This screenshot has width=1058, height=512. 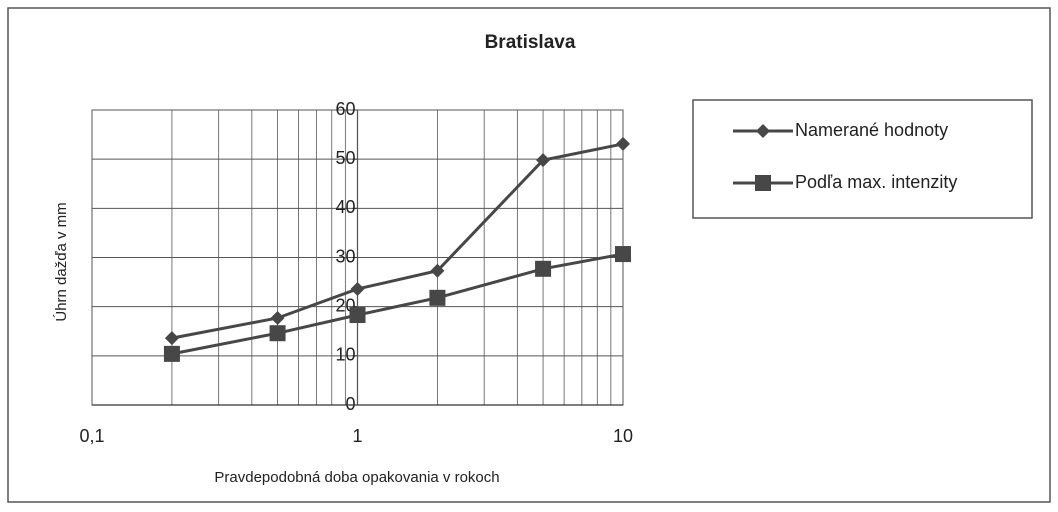 I want to click on x-tick-label: 1, so click(x=357, y=436).